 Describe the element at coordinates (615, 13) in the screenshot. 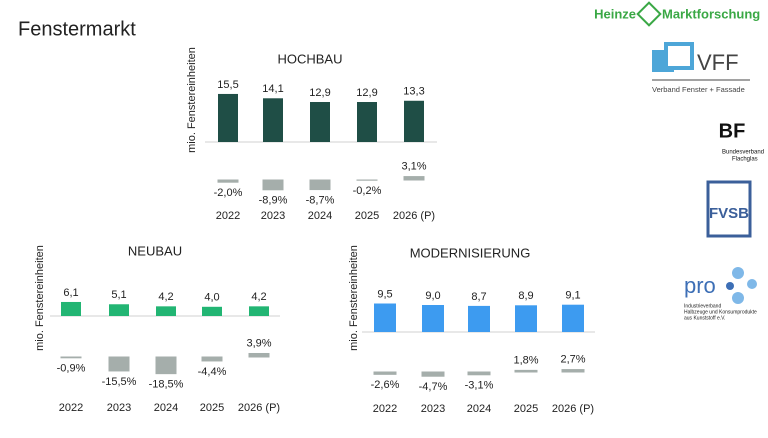

I see `logo-text: Heinze` at that location.